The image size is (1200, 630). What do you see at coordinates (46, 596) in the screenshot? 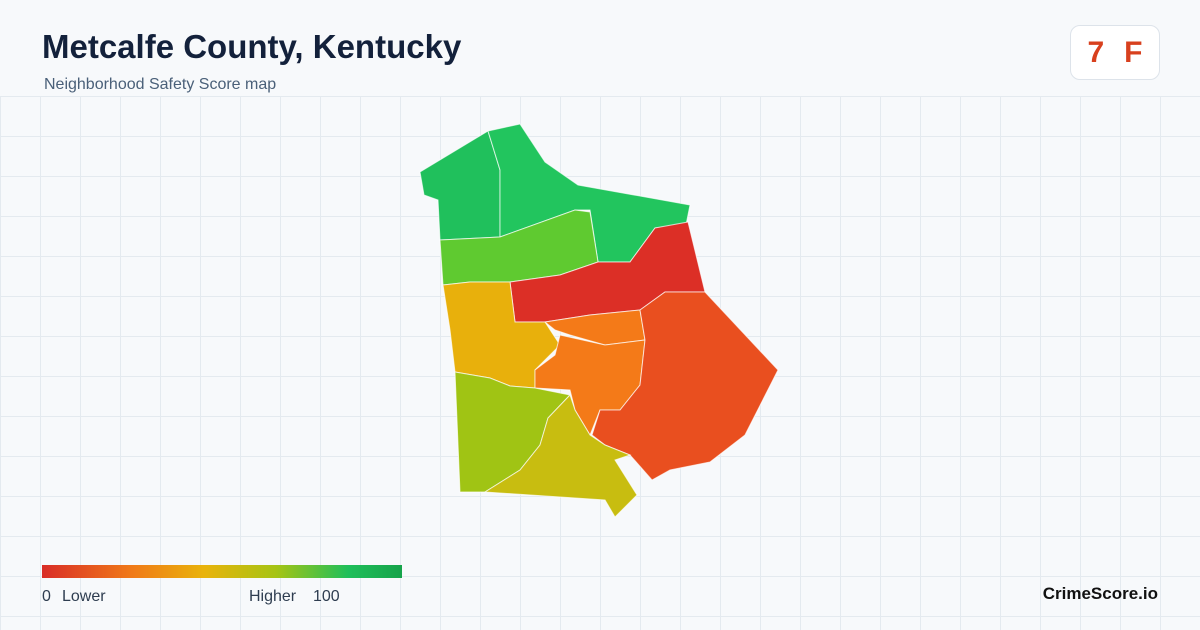
I see `legend-min: 0` at bounding box center [46, 596].